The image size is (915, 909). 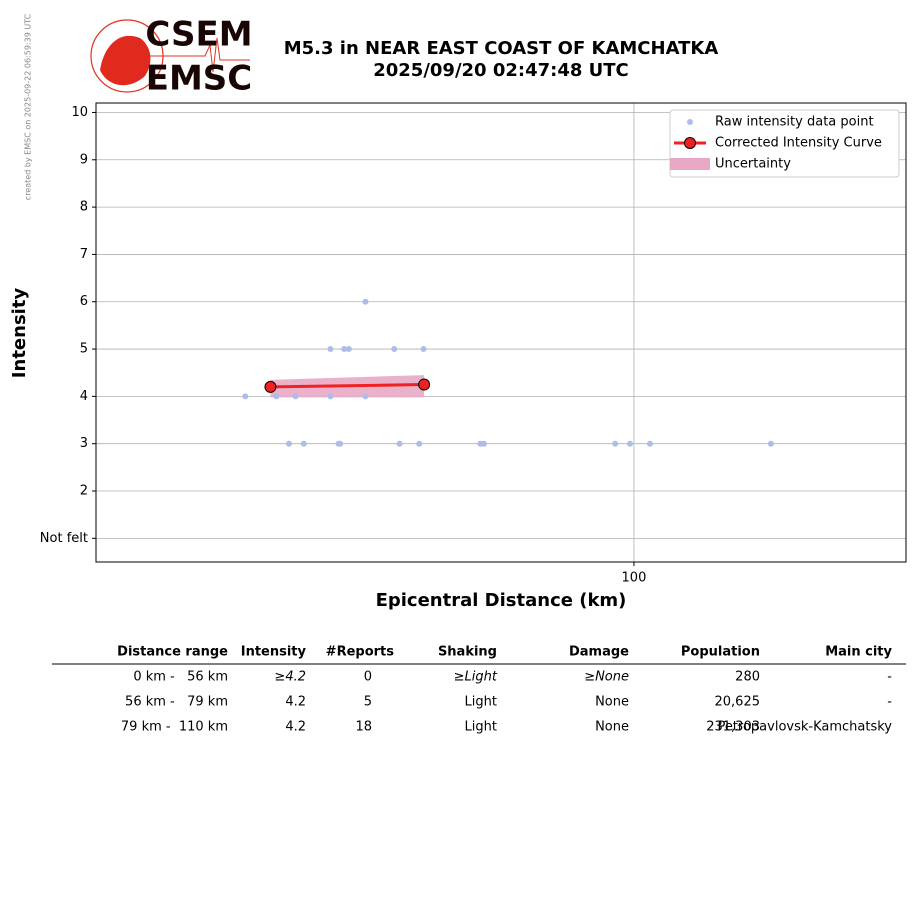 I want to click on table-cell: 18, so click(x=363, y=727).